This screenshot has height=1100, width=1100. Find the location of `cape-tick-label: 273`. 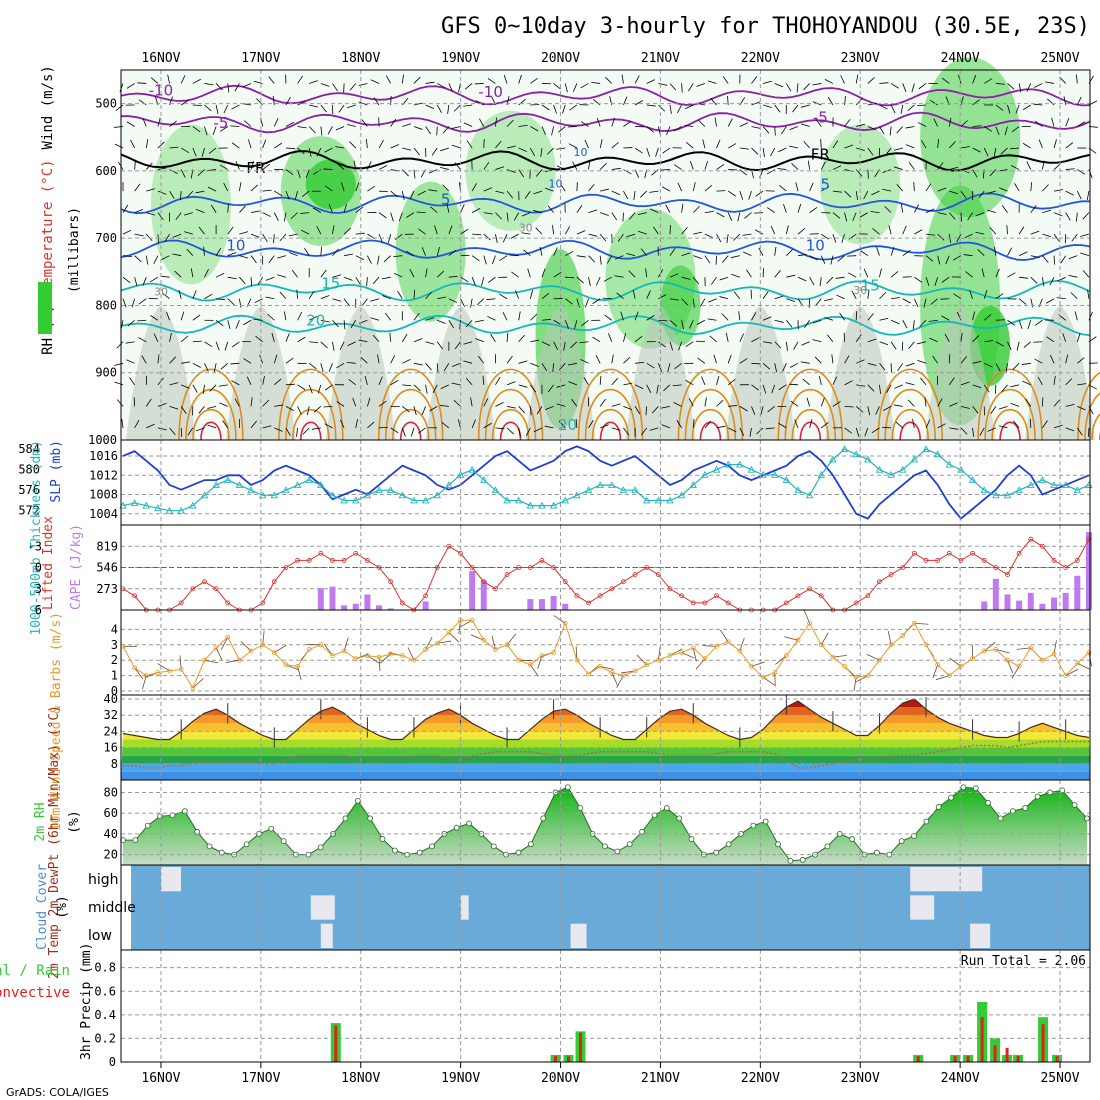

cape-tick-label: 273 is located at coordinates (107, 589).